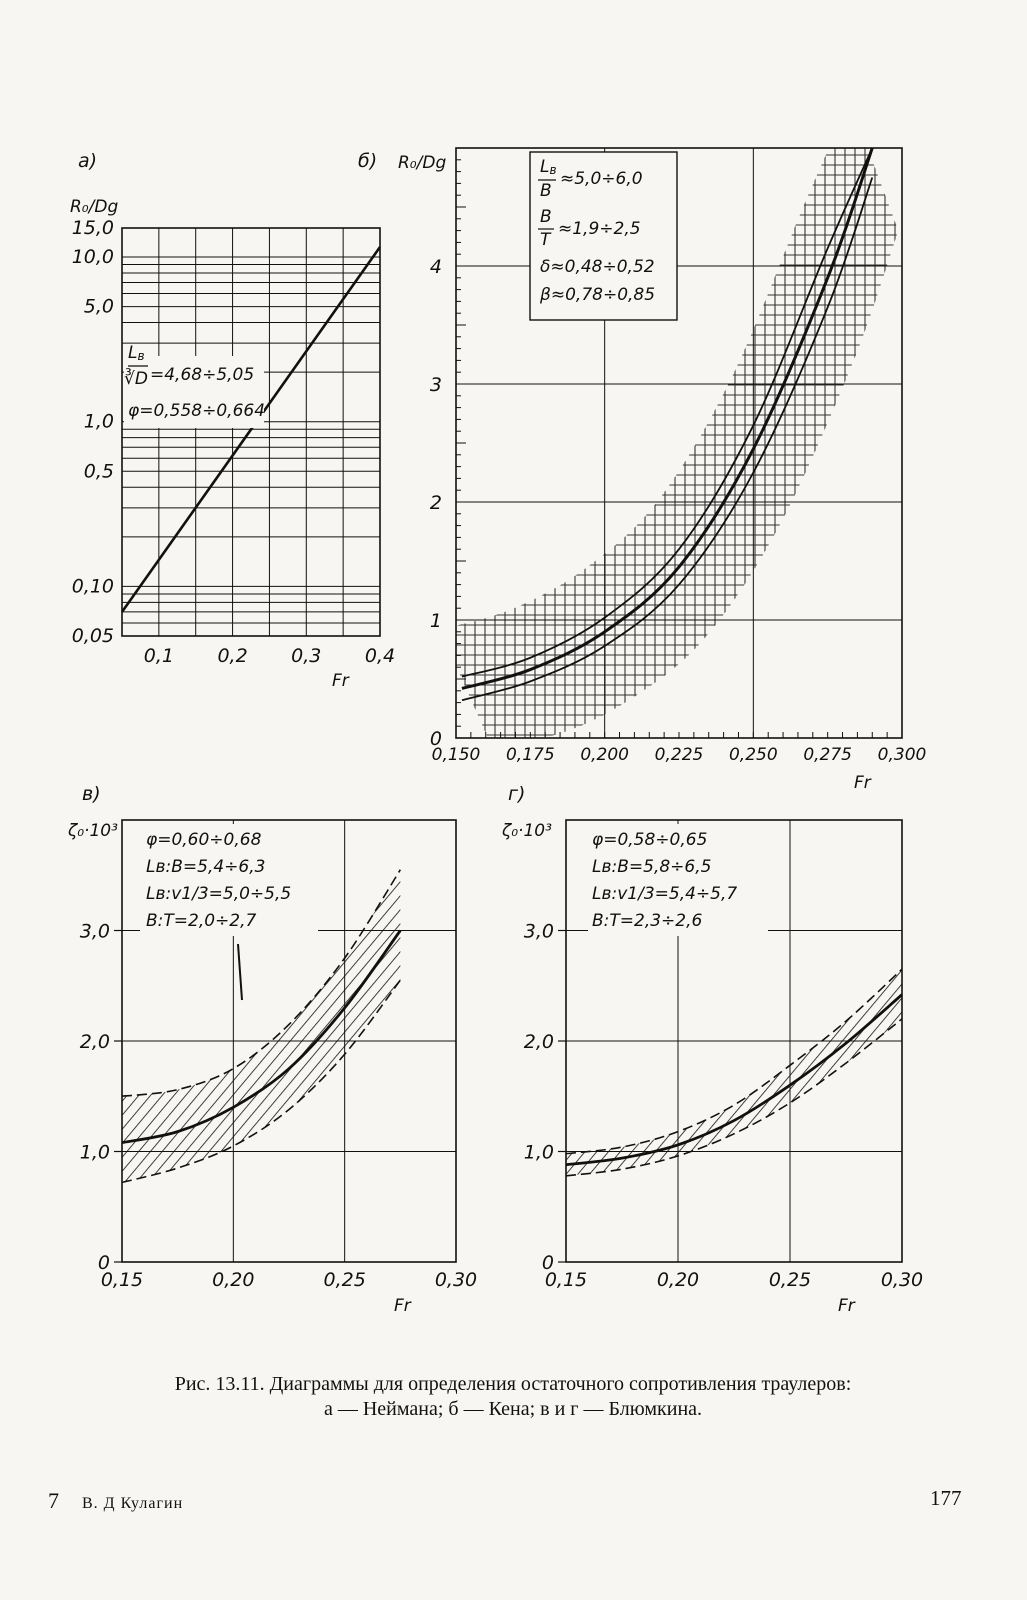 The image size is (1027, 1600). I want to click on panel-v-xlabel: Fr, so click(403, 1306).